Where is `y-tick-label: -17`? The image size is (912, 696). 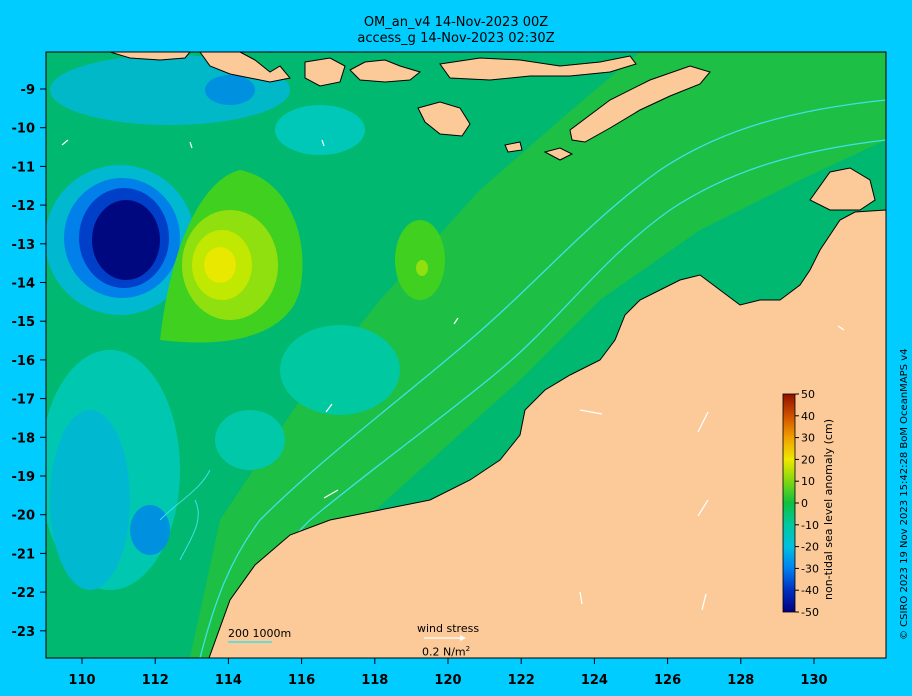 y-tick-label: -17 is located at coordinates (24, 400).